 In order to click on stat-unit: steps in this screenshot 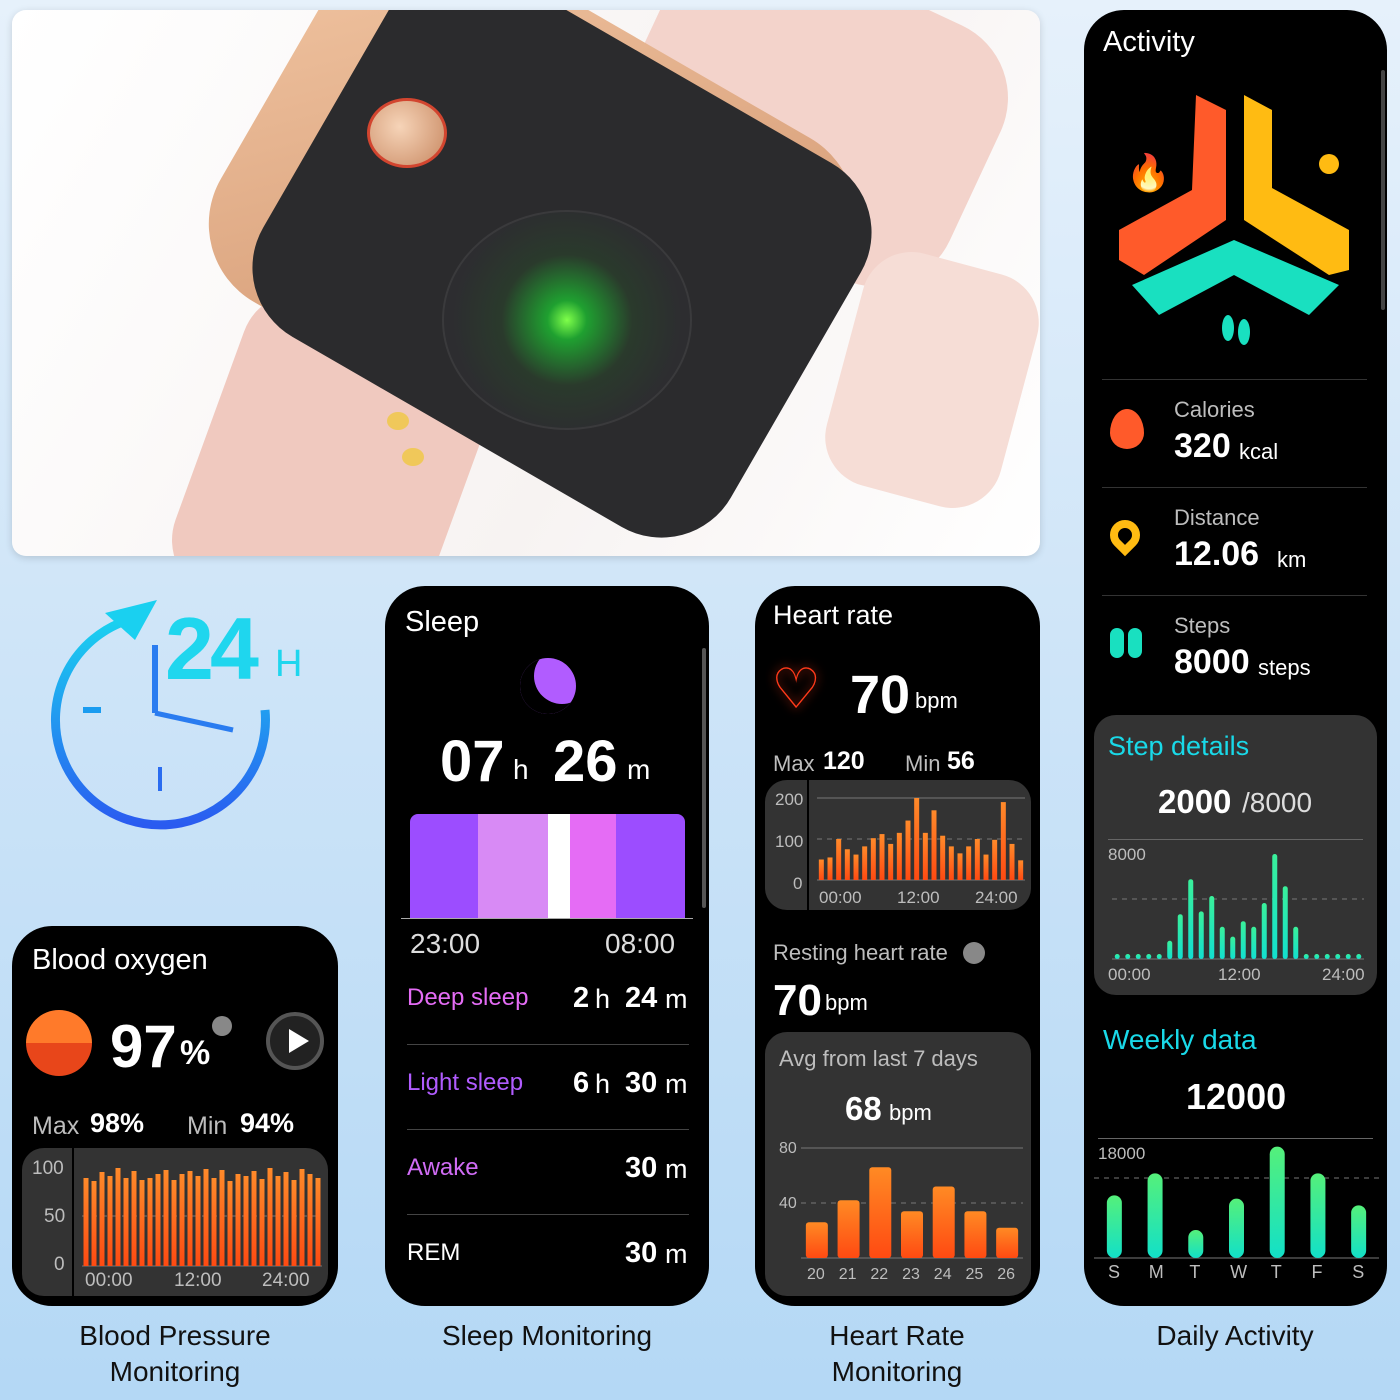, I will do `click(1284, 667)`.